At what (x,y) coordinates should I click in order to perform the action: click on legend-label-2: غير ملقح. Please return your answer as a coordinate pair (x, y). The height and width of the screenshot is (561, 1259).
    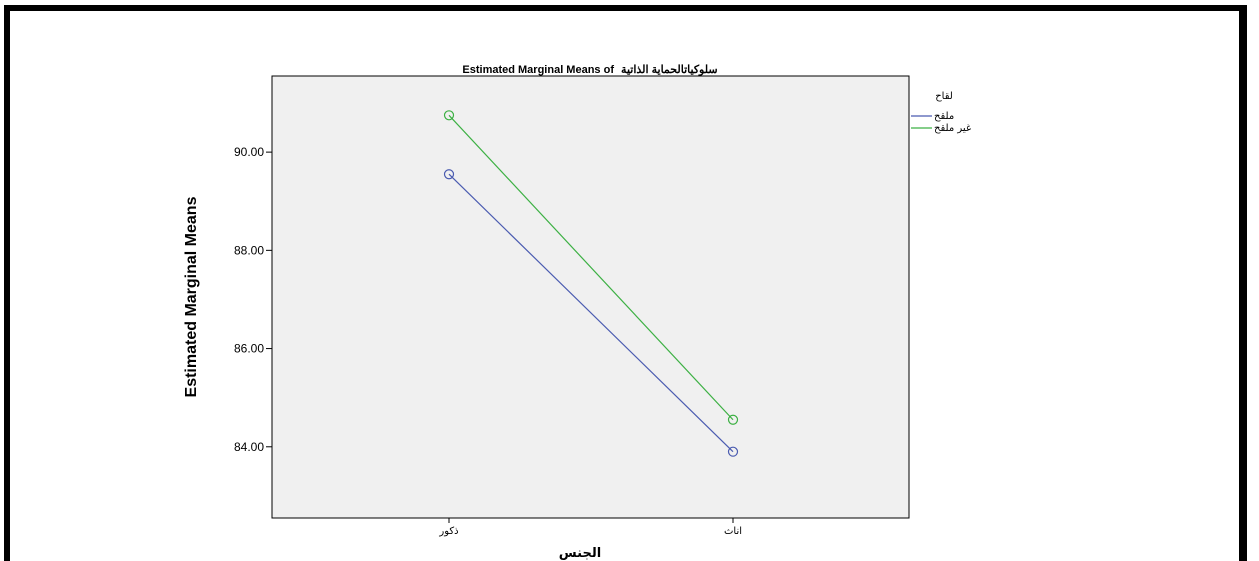
    Looking at the image, I should click on (952, 128).